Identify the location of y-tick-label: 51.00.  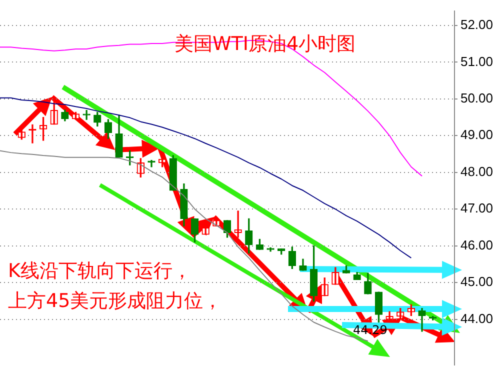
(477, 61).